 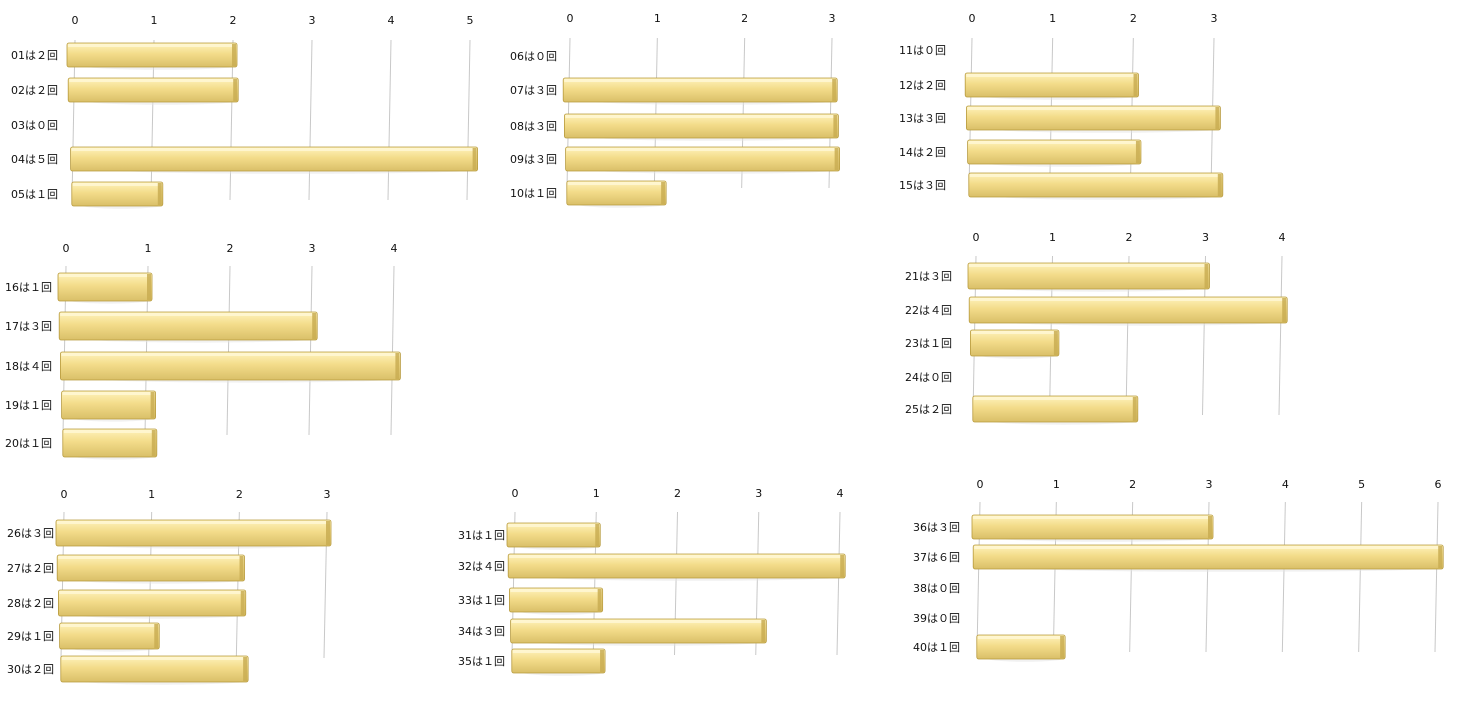 I want to click on category-label: 01は２回, so click(x=34, y=55).